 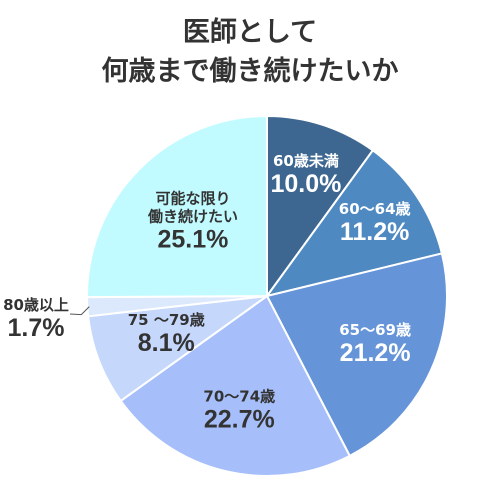 I want to click on slice-value-6: 1.7%, so click(x=36, y=328).